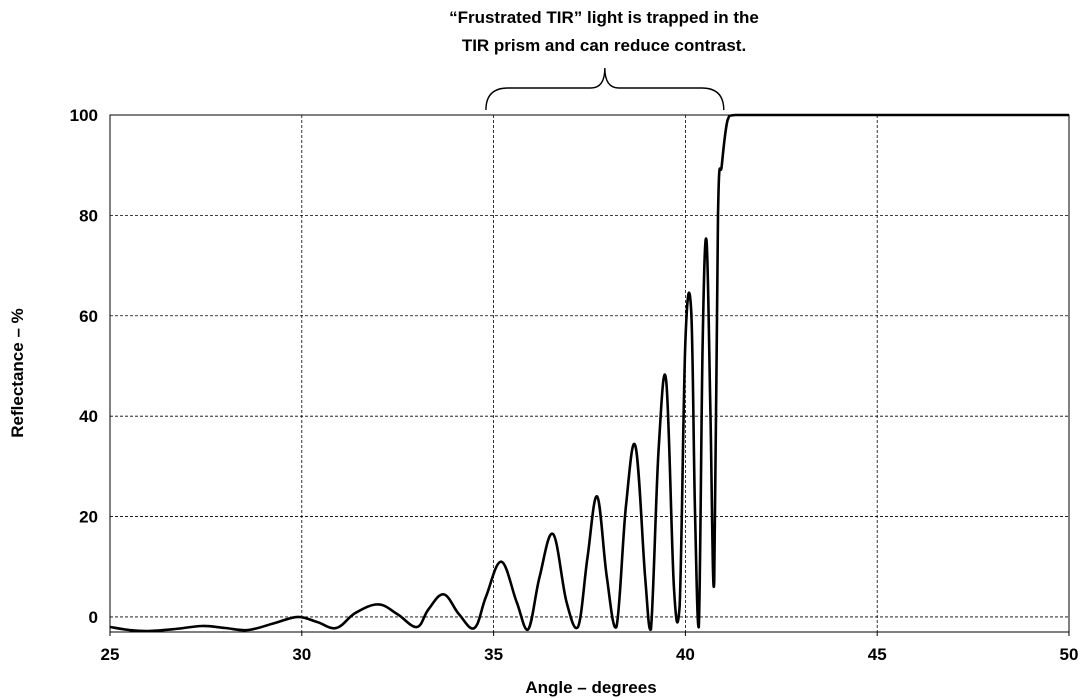  Describe the element at coordinates (590, 687) in the screenshot. I see `x-axis-title: Angle – degrees` at that location.